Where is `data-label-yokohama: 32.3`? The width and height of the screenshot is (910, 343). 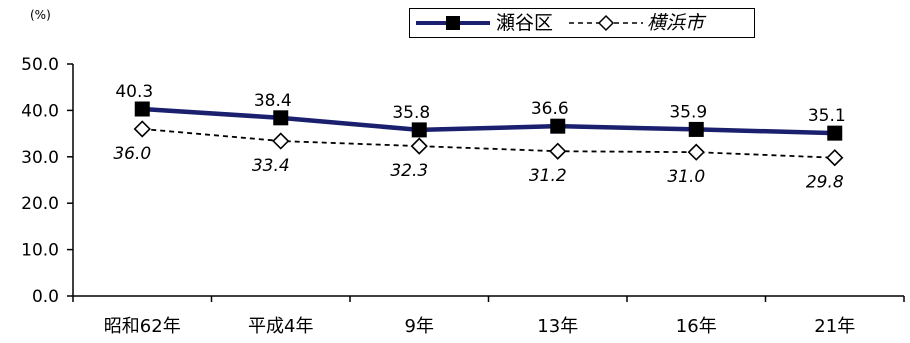 data-label-yokohama: 32.3 is located at coordinates (409, 171).